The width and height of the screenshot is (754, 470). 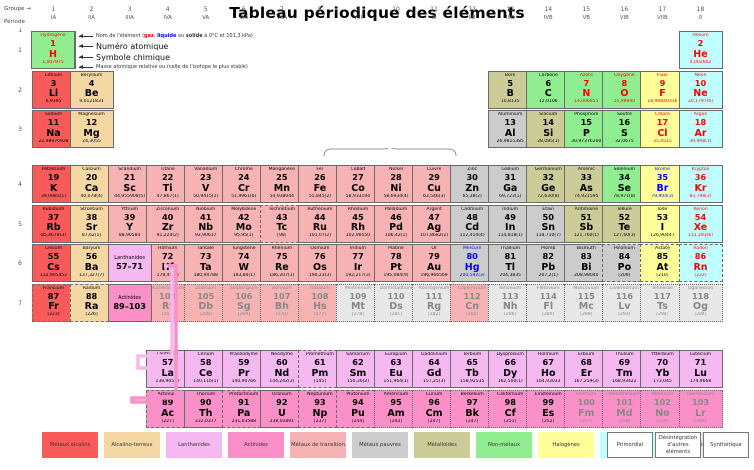 I want to click on element-cell-Co: Cobalt 27 Co 58,933194, so click(x=357, y=184).